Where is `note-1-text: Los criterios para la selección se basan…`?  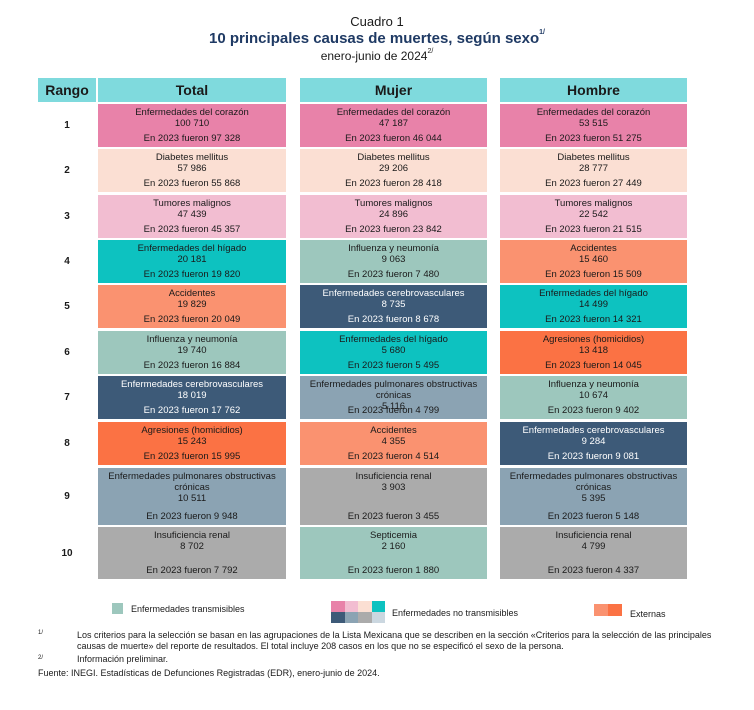
note-1-text: Los criterios para la selección se basan… is located at coordinates (394, 640).